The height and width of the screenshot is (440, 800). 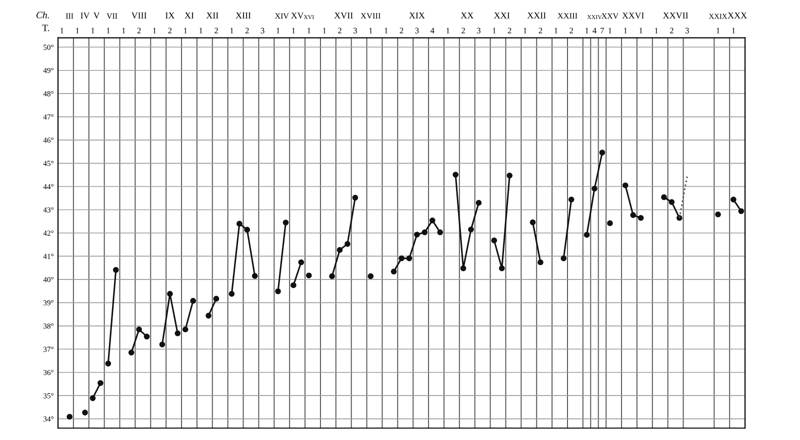 I want to click on text: XXI, so click(x=502, y=15).